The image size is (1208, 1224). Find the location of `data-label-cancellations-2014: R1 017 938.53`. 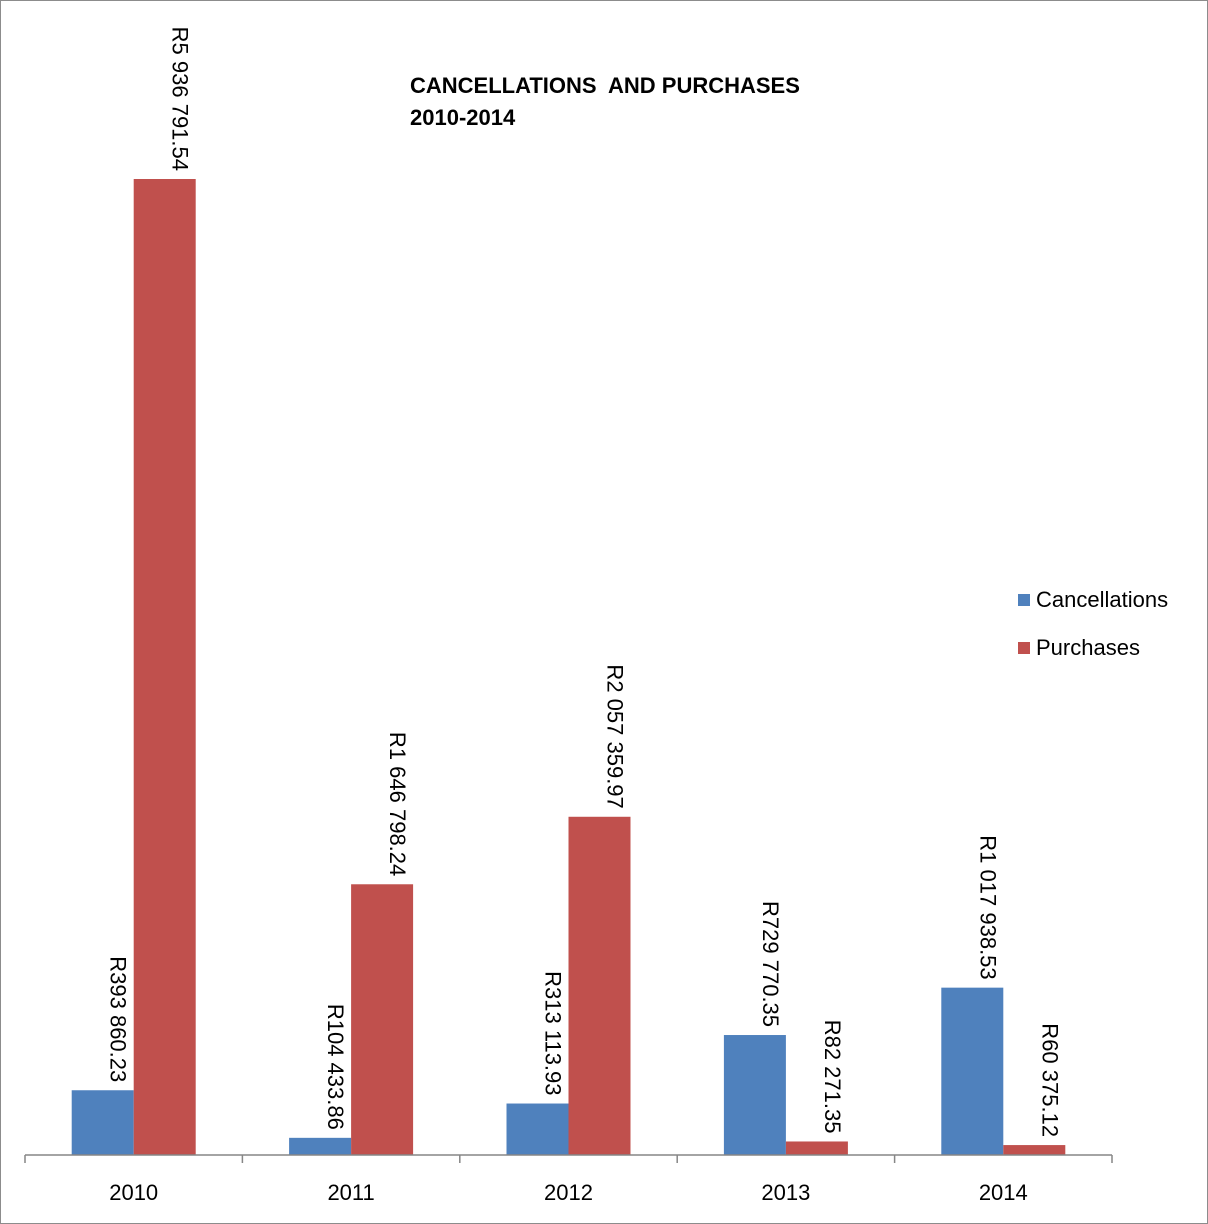

data-label-cancellations-2014: R1 017 938.53 is located at coordinates (987, 907).